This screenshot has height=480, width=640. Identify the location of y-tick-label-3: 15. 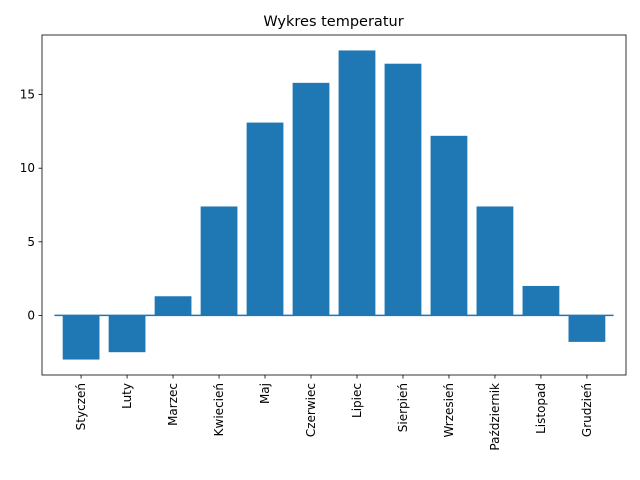
(27, 95).